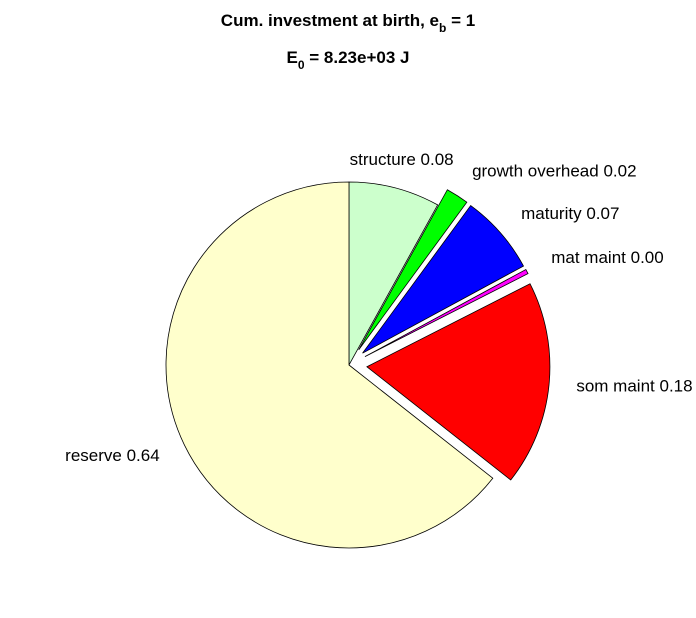 The height and width of the screenshot is (618, 696). What do you see at coordinates (588, 257) in the screenshot?
I see `slice-category: mat maint` at bounding box center [588, 257].